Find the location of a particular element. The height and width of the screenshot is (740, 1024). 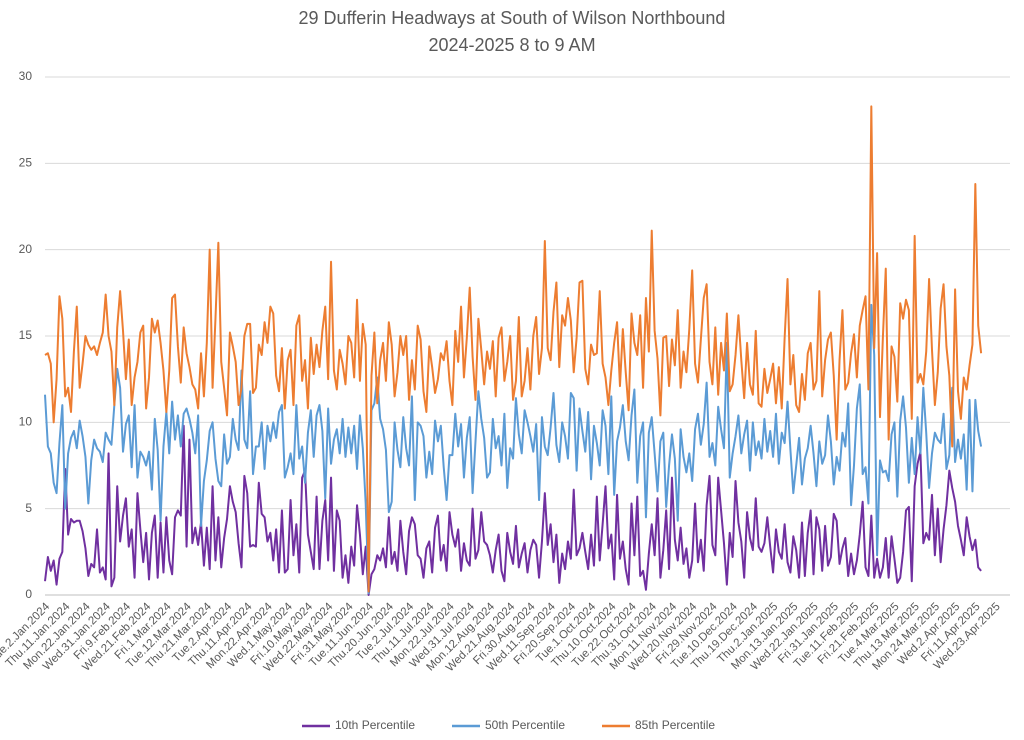

y-tick-label: 25 is located at coordinates (26, 163).